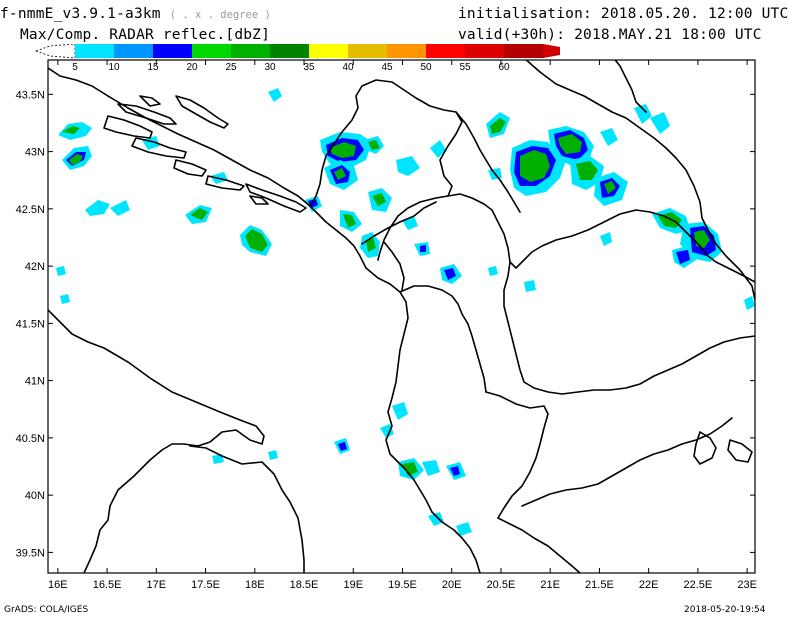 The width and height of the screenshot is (800, 618). I want to click on colorbar-tick-label: 5, so click(75, 67).